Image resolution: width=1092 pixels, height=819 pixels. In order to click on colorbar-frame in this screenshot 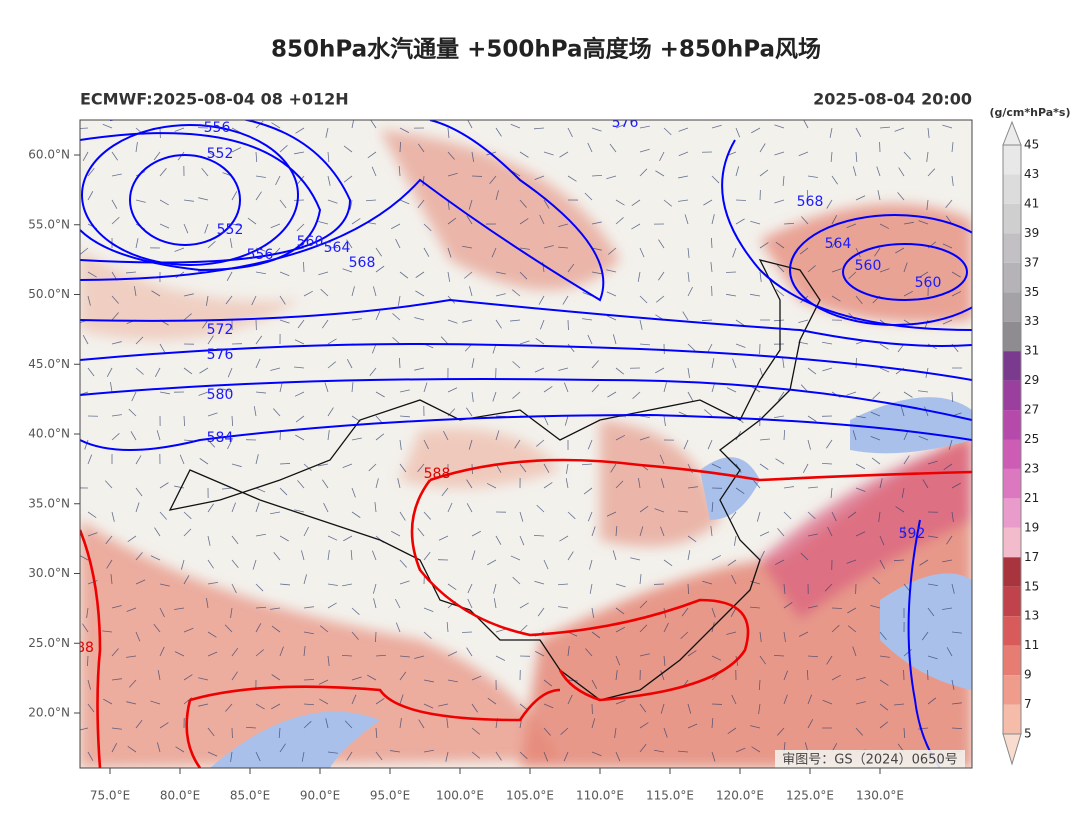, I will do `click(1012, 439)`.